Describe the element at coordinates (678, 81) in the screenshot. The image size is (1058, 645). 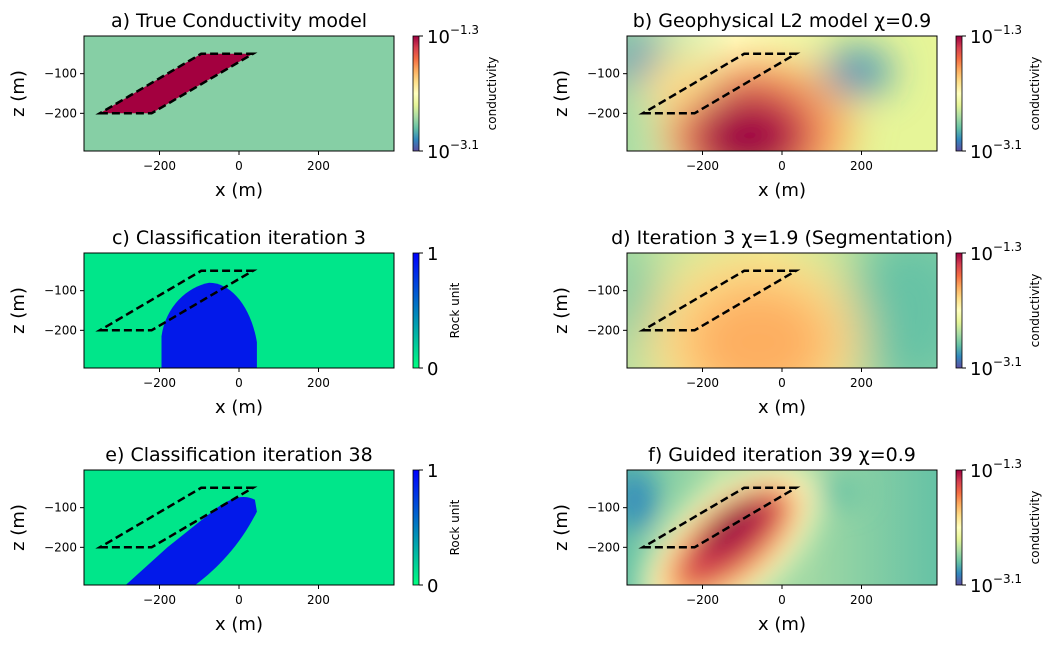
I see `shallow-anomaly` at that location.